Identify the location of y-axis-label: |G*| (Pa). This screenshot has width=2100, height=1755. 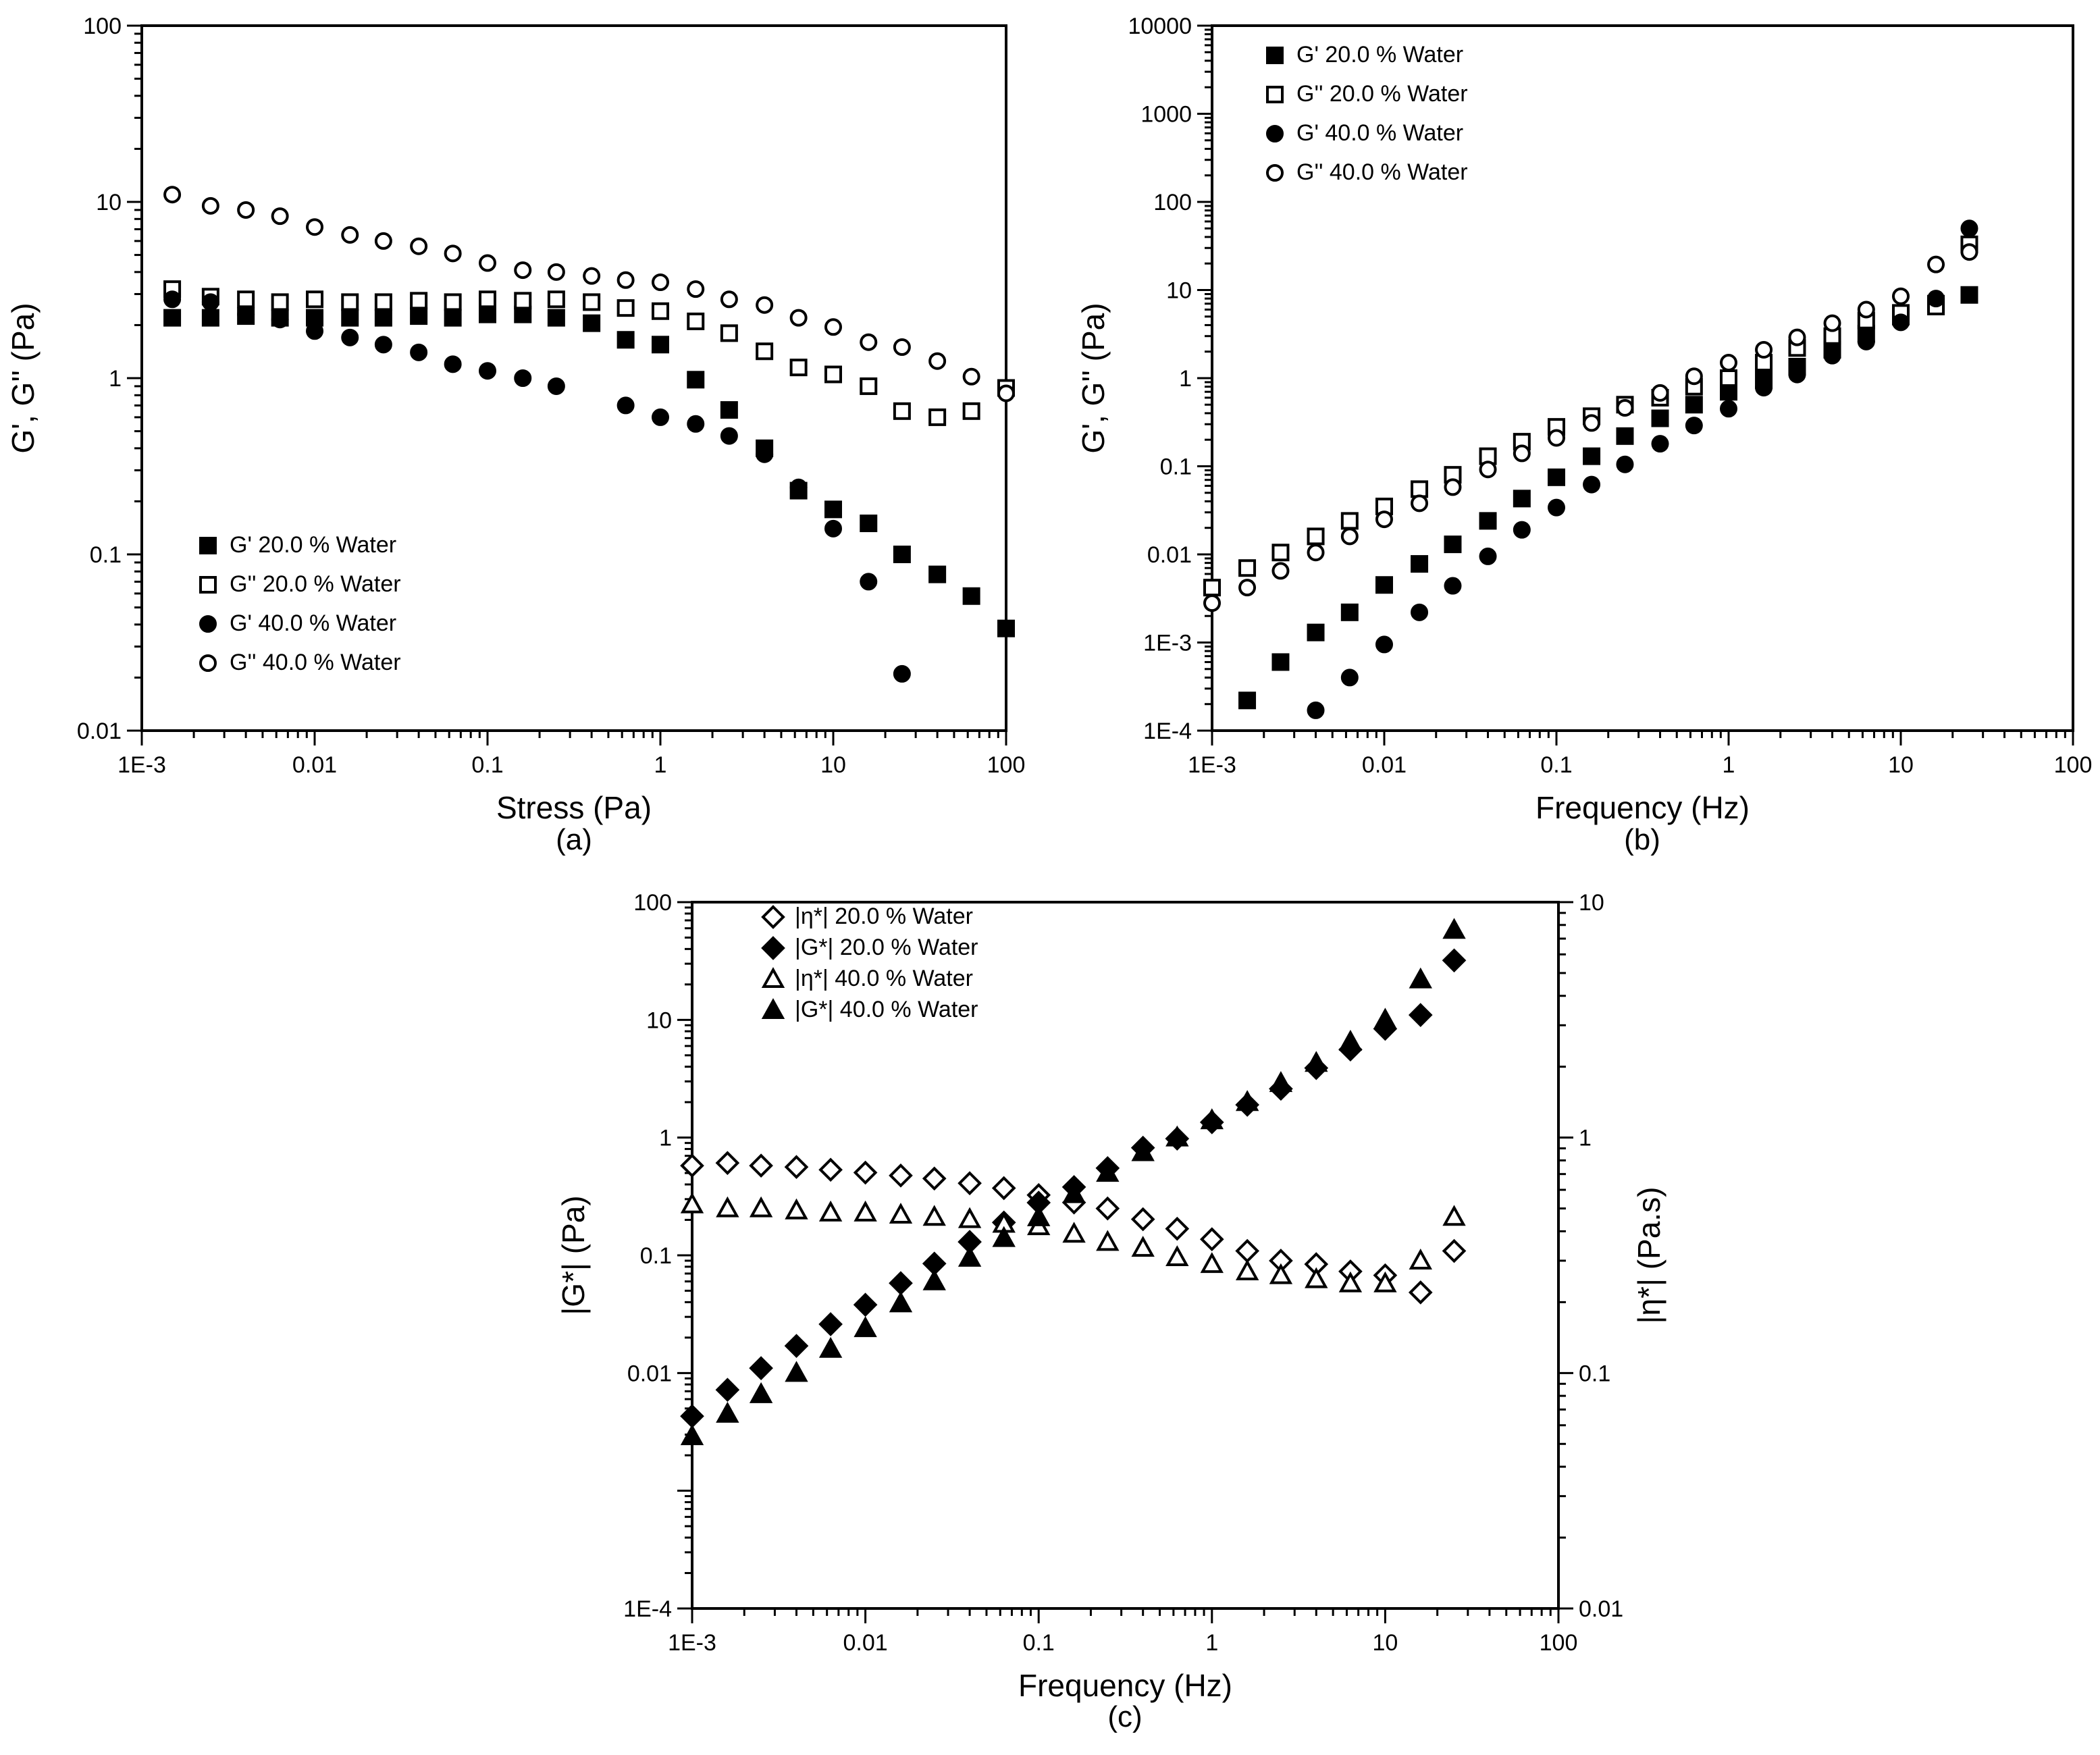
(573, 1255).